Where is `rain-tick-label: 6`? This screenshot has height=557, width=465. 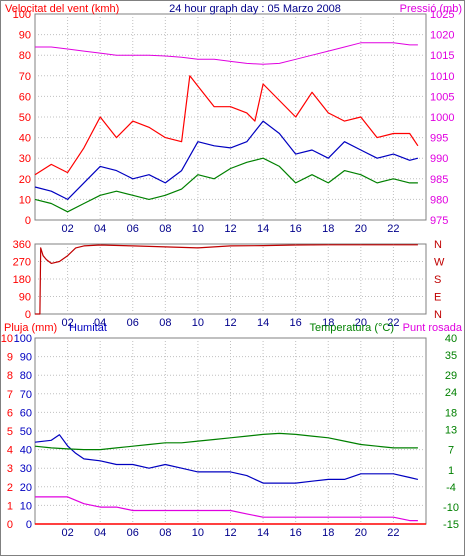 rain-tick-label: 6 is located at coordinates (10, 413).